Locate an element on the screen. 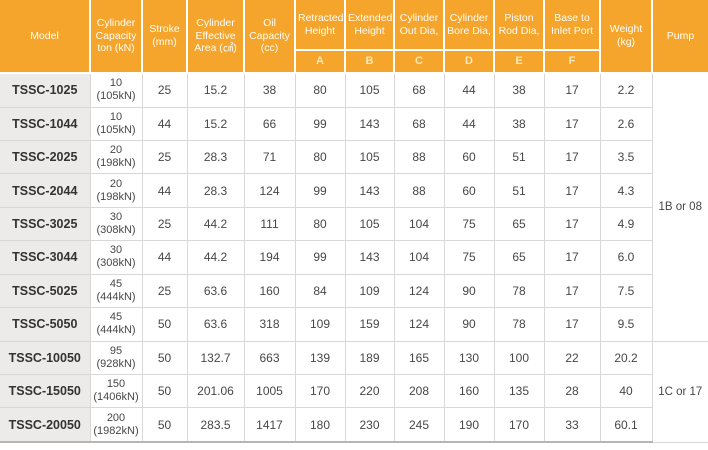  cell-a: 99 is located at coordinates (320, 190).